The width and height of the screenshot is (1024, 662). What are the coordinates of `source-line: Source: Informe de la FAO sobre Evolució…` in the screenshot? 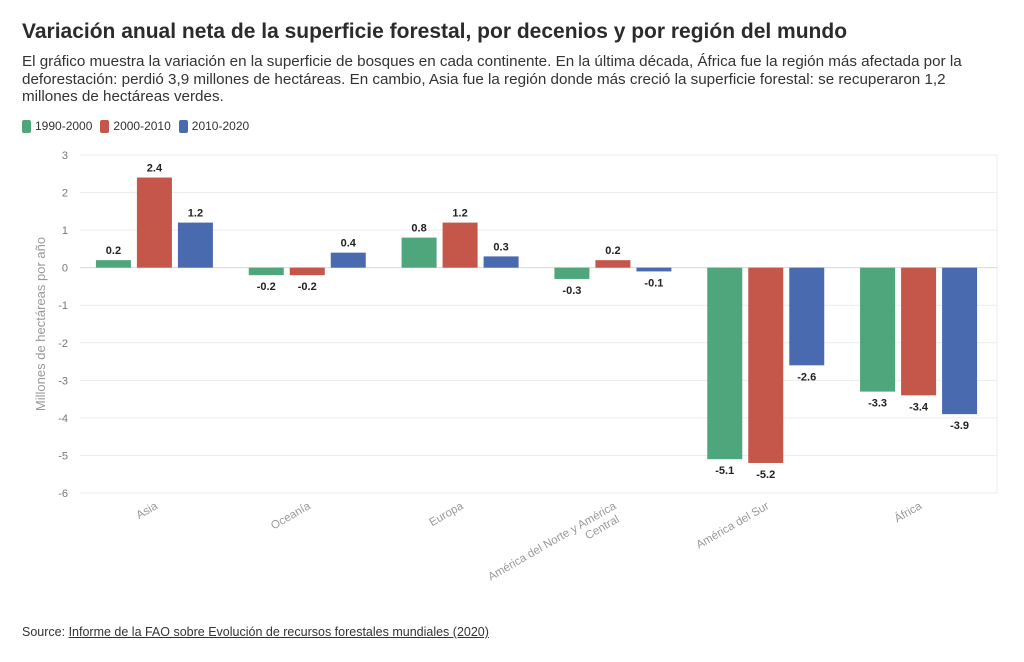 It's located at (255, 632).